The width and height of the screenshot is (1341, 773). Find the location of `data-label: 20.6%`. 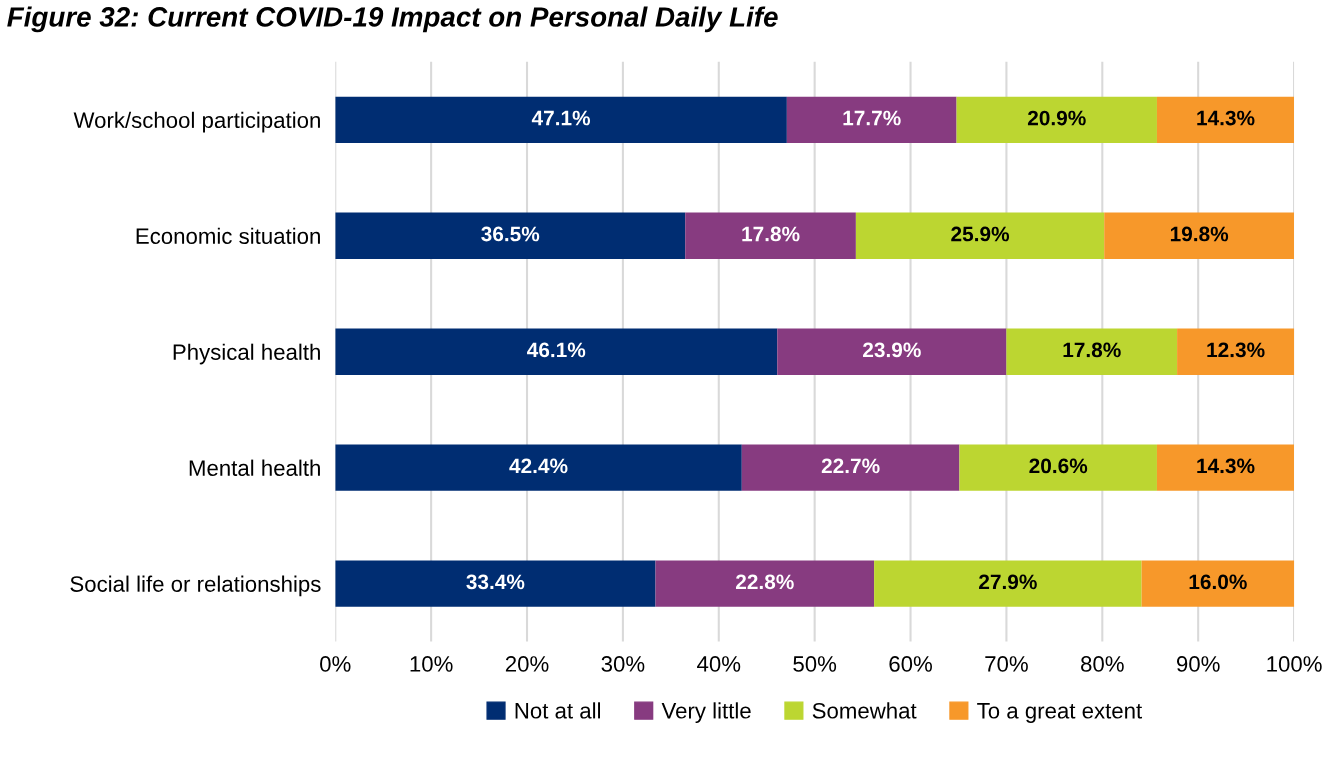

data-label: 20.6% is located at coordinates (1058, 466).